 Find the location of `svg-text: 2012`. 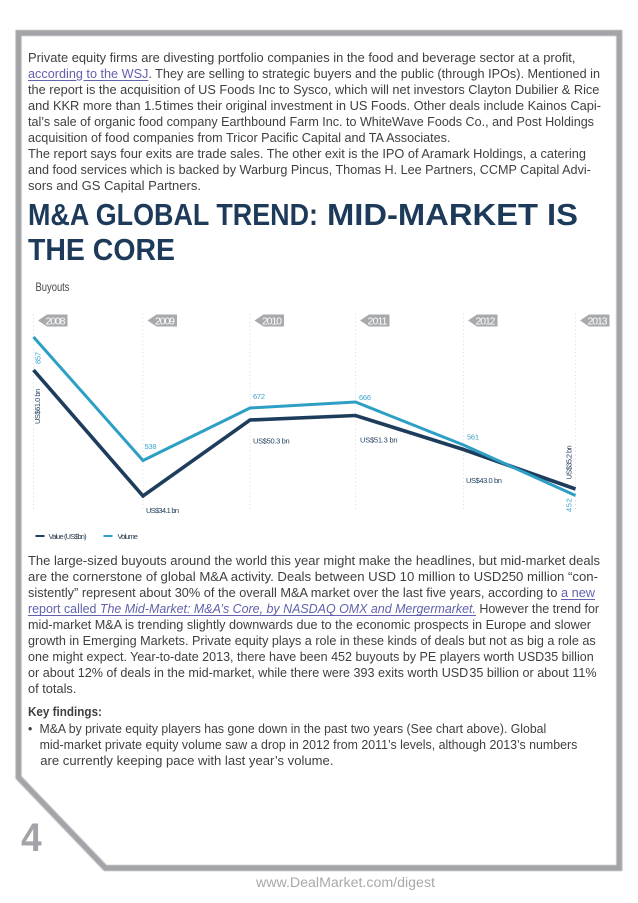

svg-text: 2012 is located at coordinates (486, 321).